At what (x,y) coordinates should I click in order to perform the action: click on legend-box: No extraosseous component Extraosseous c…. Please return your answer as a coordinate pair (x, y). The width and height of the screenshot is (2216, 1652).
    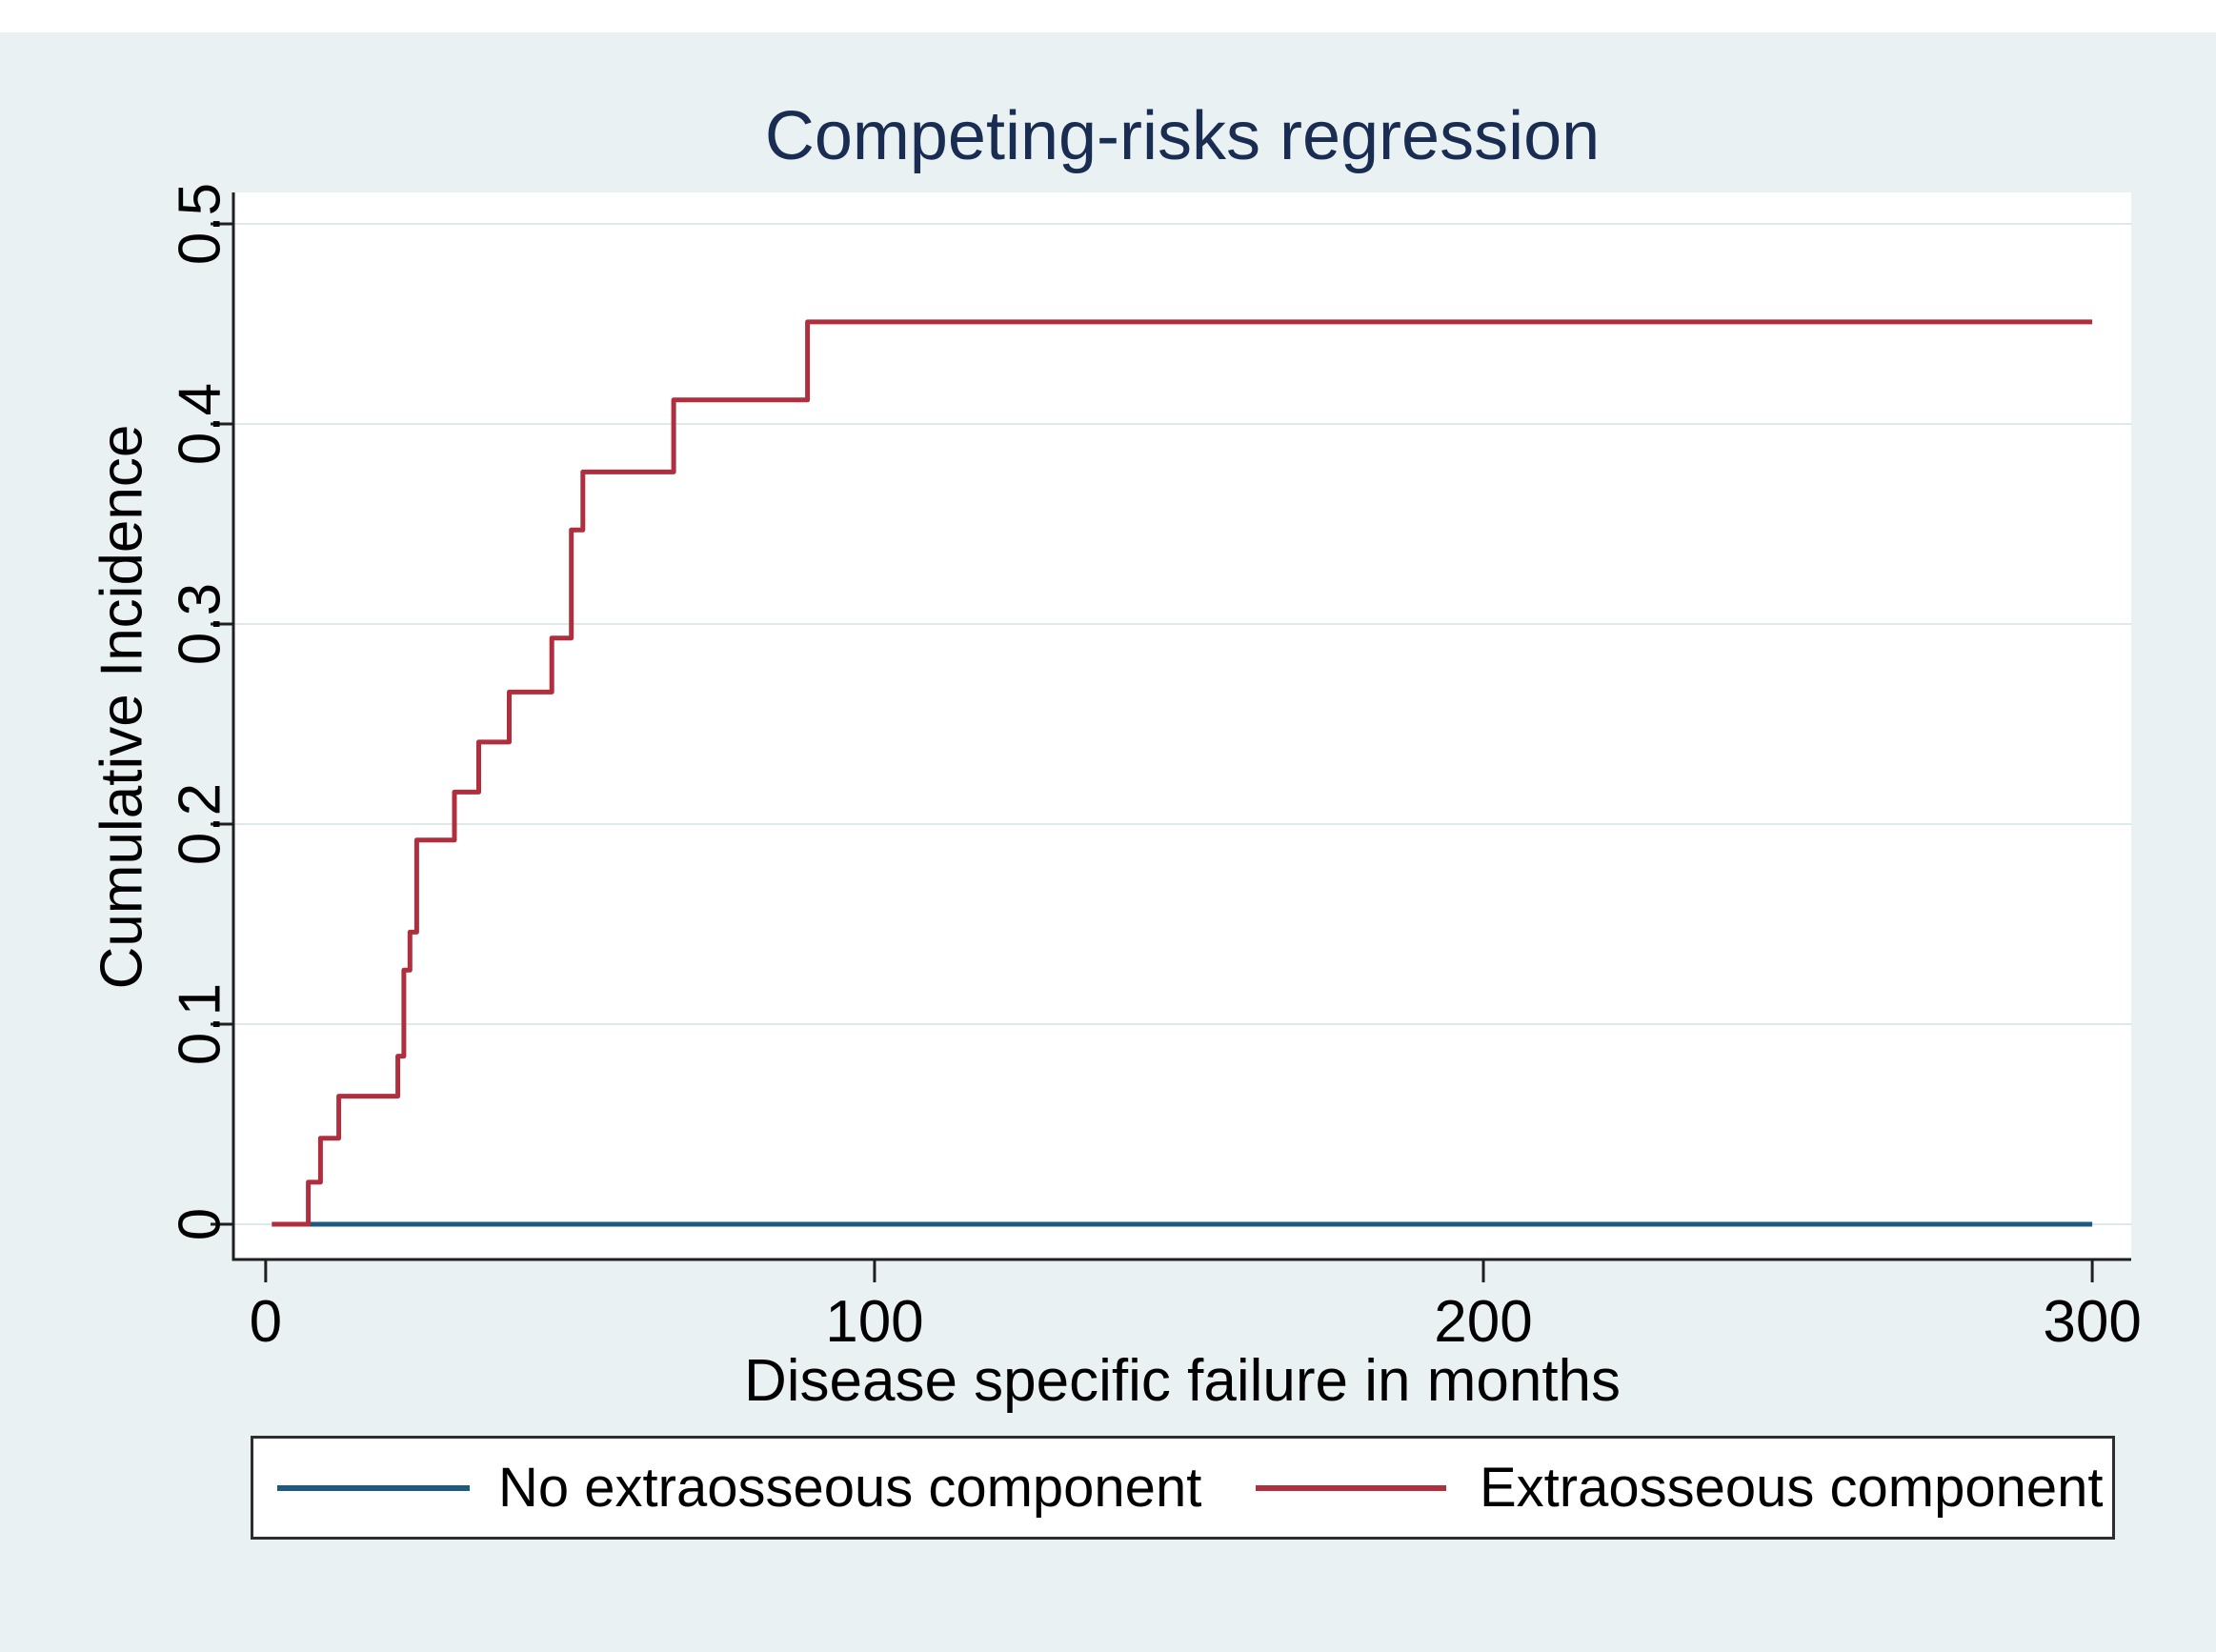
    Looking at the image, I should click on (1183, 1488).